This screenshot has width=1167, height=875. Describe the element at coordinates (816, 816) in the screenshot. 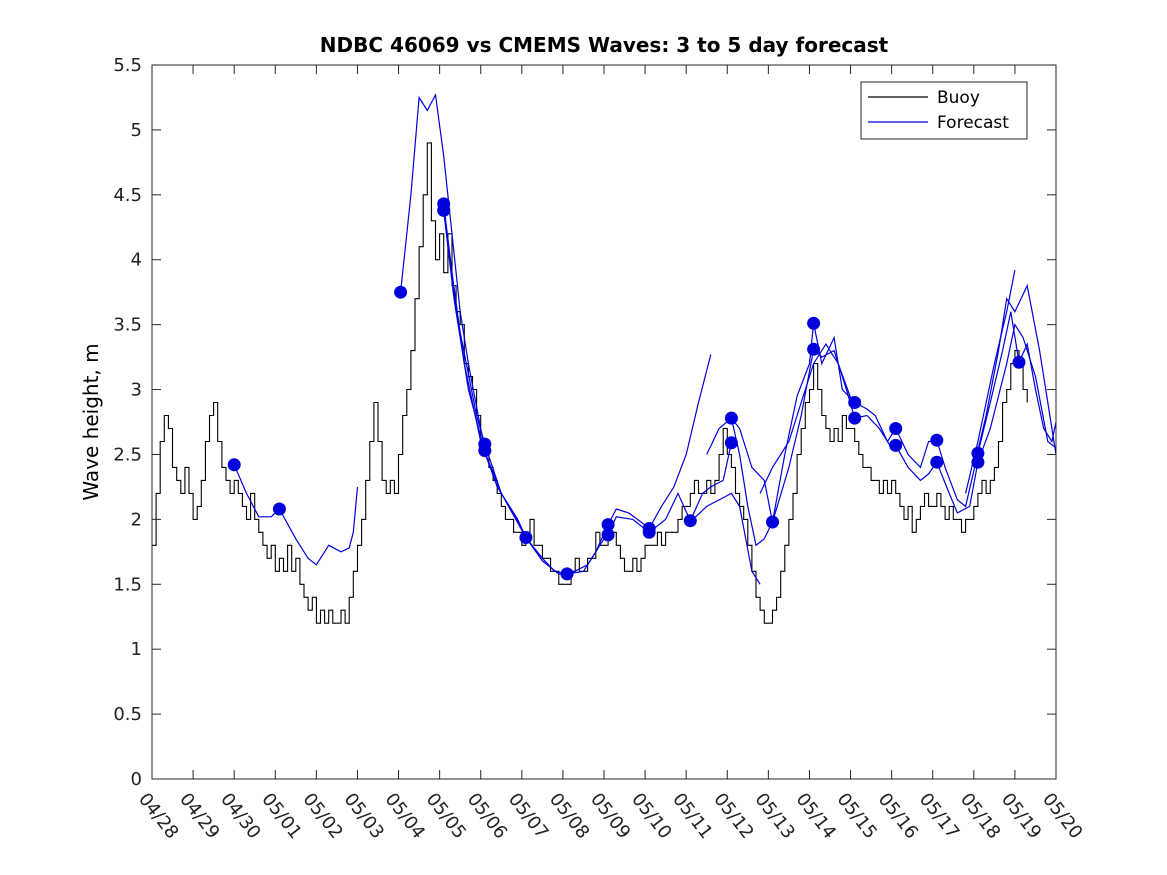

I see `x-tick-label: 05/14` at that location.